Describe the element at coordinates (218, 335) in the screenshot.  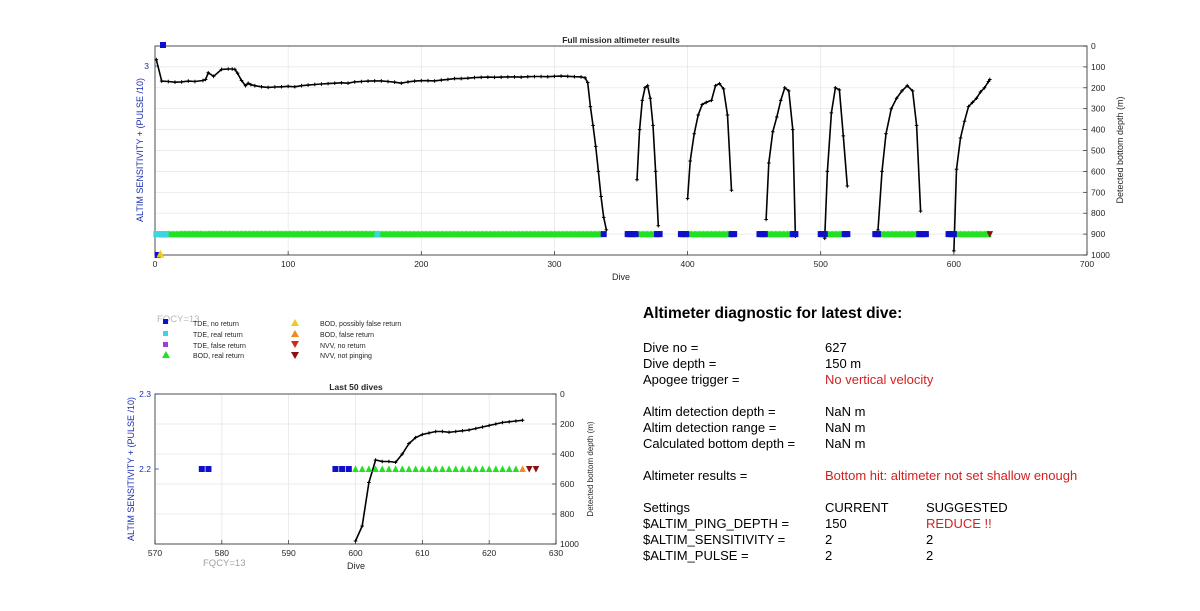
I see `legend-tde-real-return: TDE, real return` at that location.